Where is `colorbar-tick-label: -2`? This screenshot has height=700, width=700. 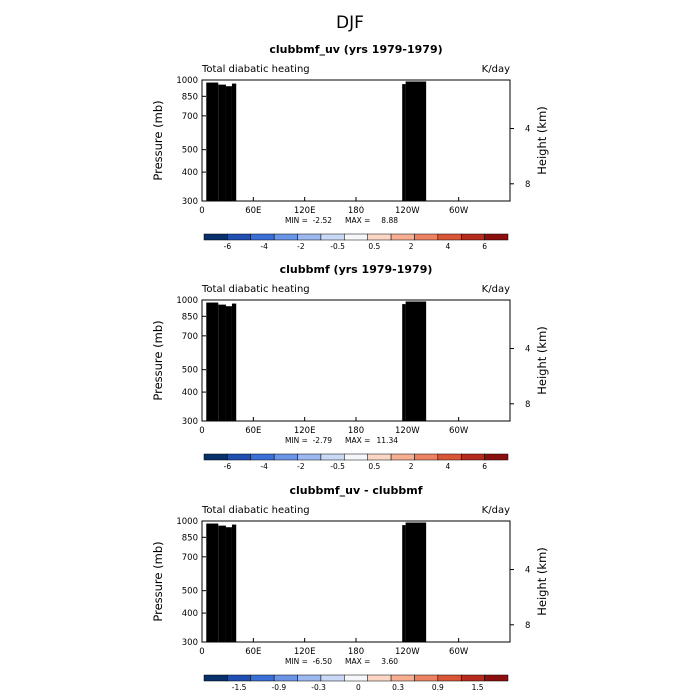 colorbar-tick-label: -2 is located at coordinates (301, 466).